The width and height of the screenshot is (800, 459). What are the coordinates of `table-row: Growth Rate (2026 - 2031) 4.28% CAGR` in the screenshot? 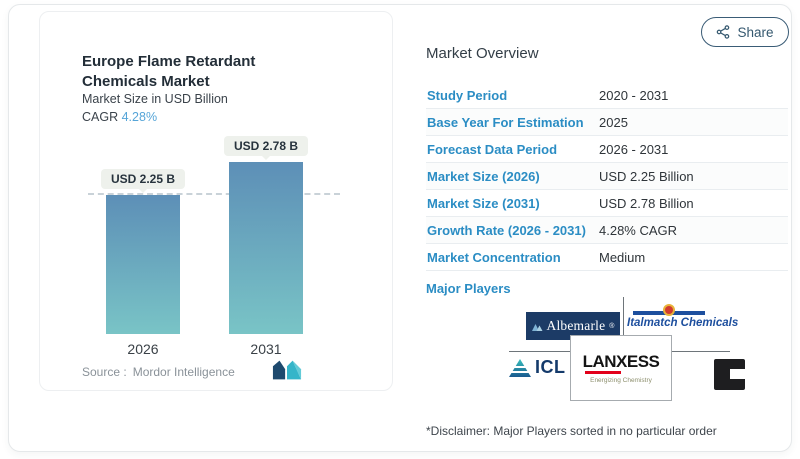 It's located at (607, 230).